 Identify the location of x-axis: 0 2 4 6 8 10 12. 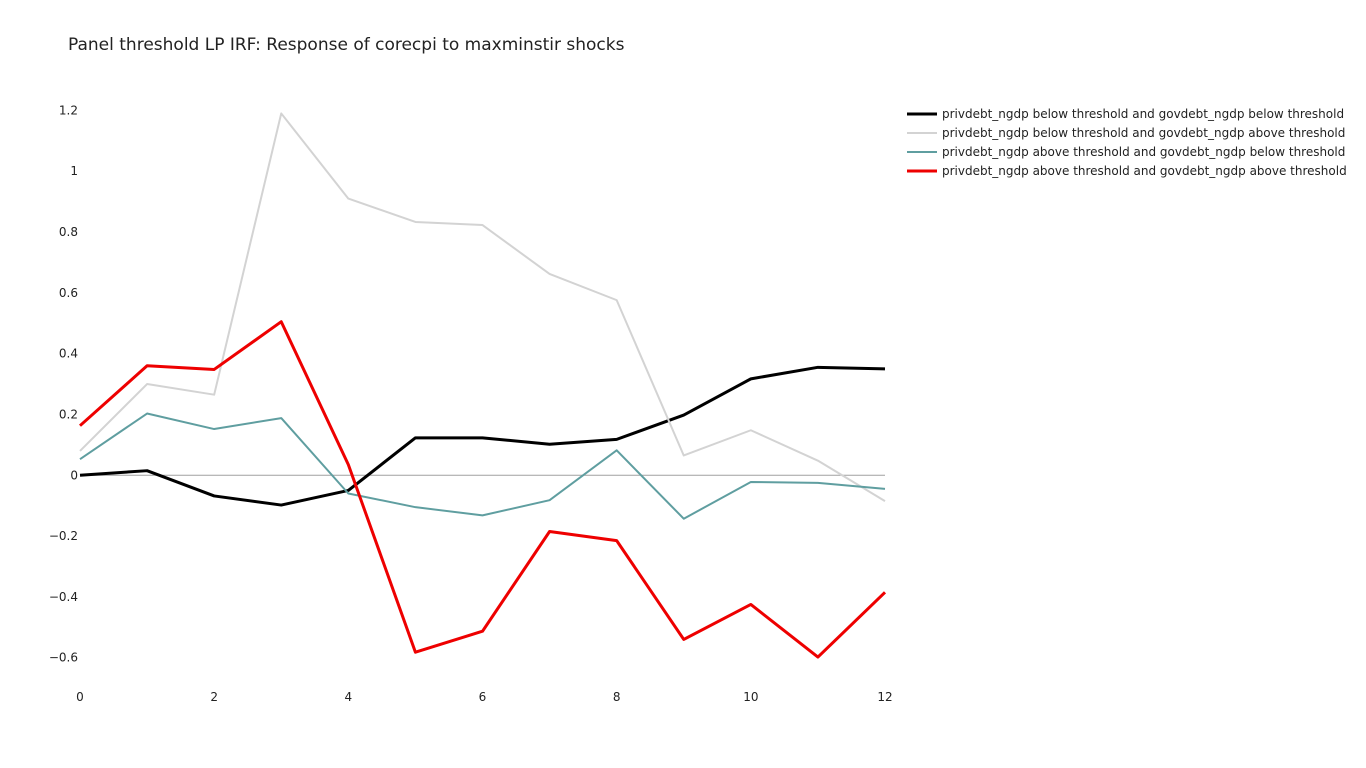
(484, 697).